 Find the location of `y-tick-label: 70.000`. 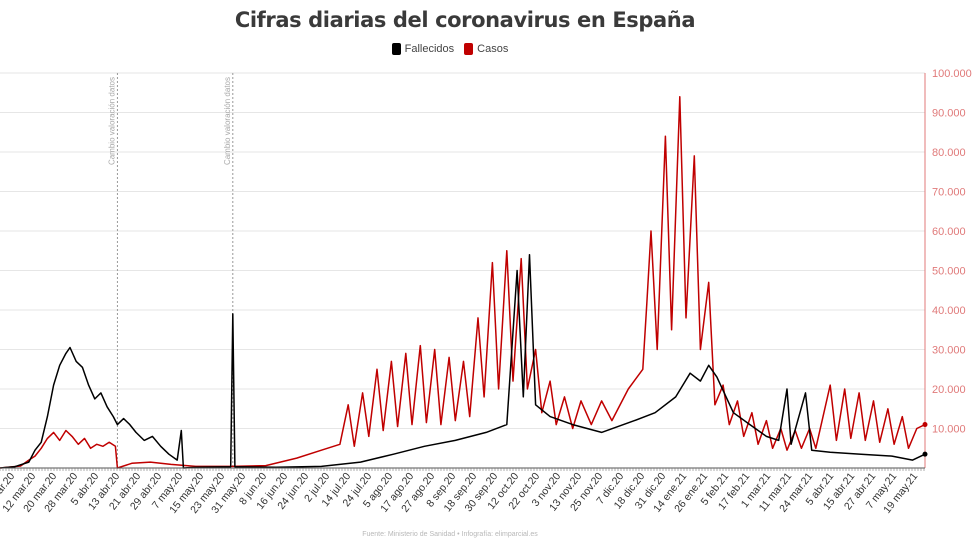

y-tick-label: 70.000 is located at coordinates (949, 193).